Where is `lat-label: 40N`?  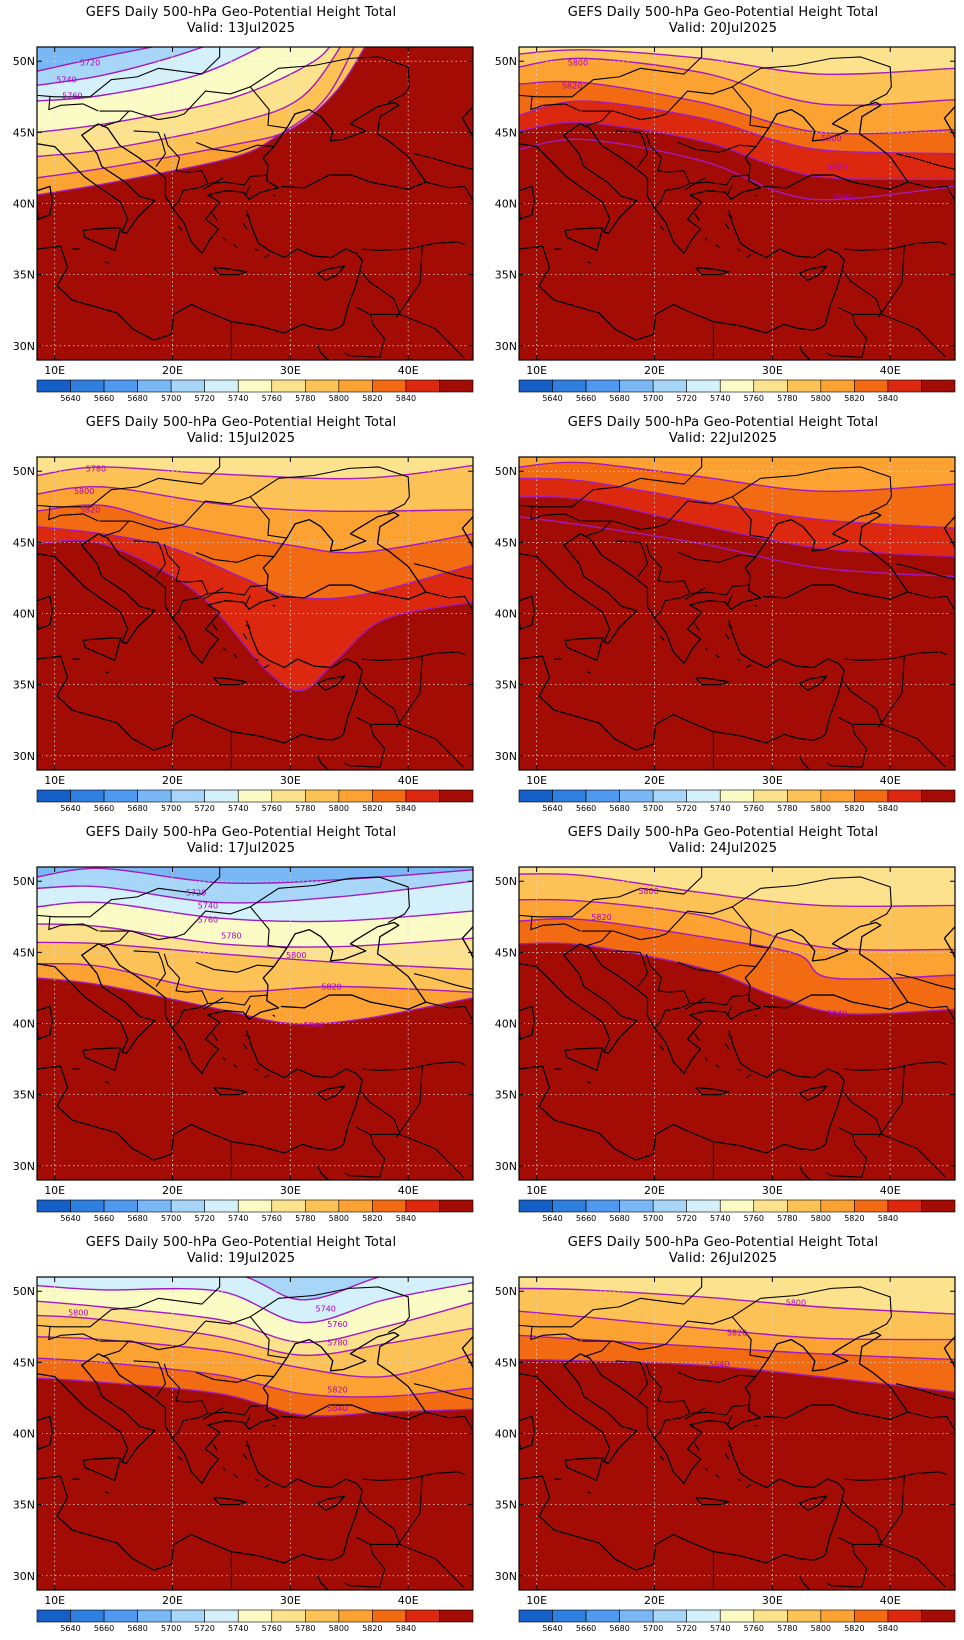
lat-label: 40N is located at coordinates (24, 614).